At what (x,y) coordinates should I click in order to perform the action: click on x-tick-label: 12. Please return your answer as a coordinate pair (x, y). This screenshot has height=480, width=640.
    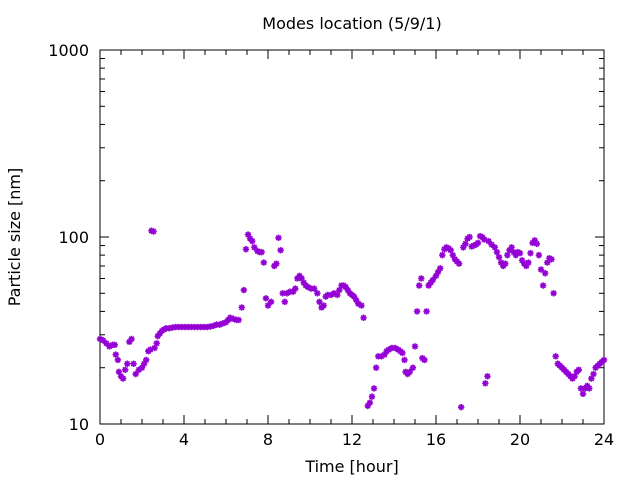
    Looking at the image, I should click on (352, 439).